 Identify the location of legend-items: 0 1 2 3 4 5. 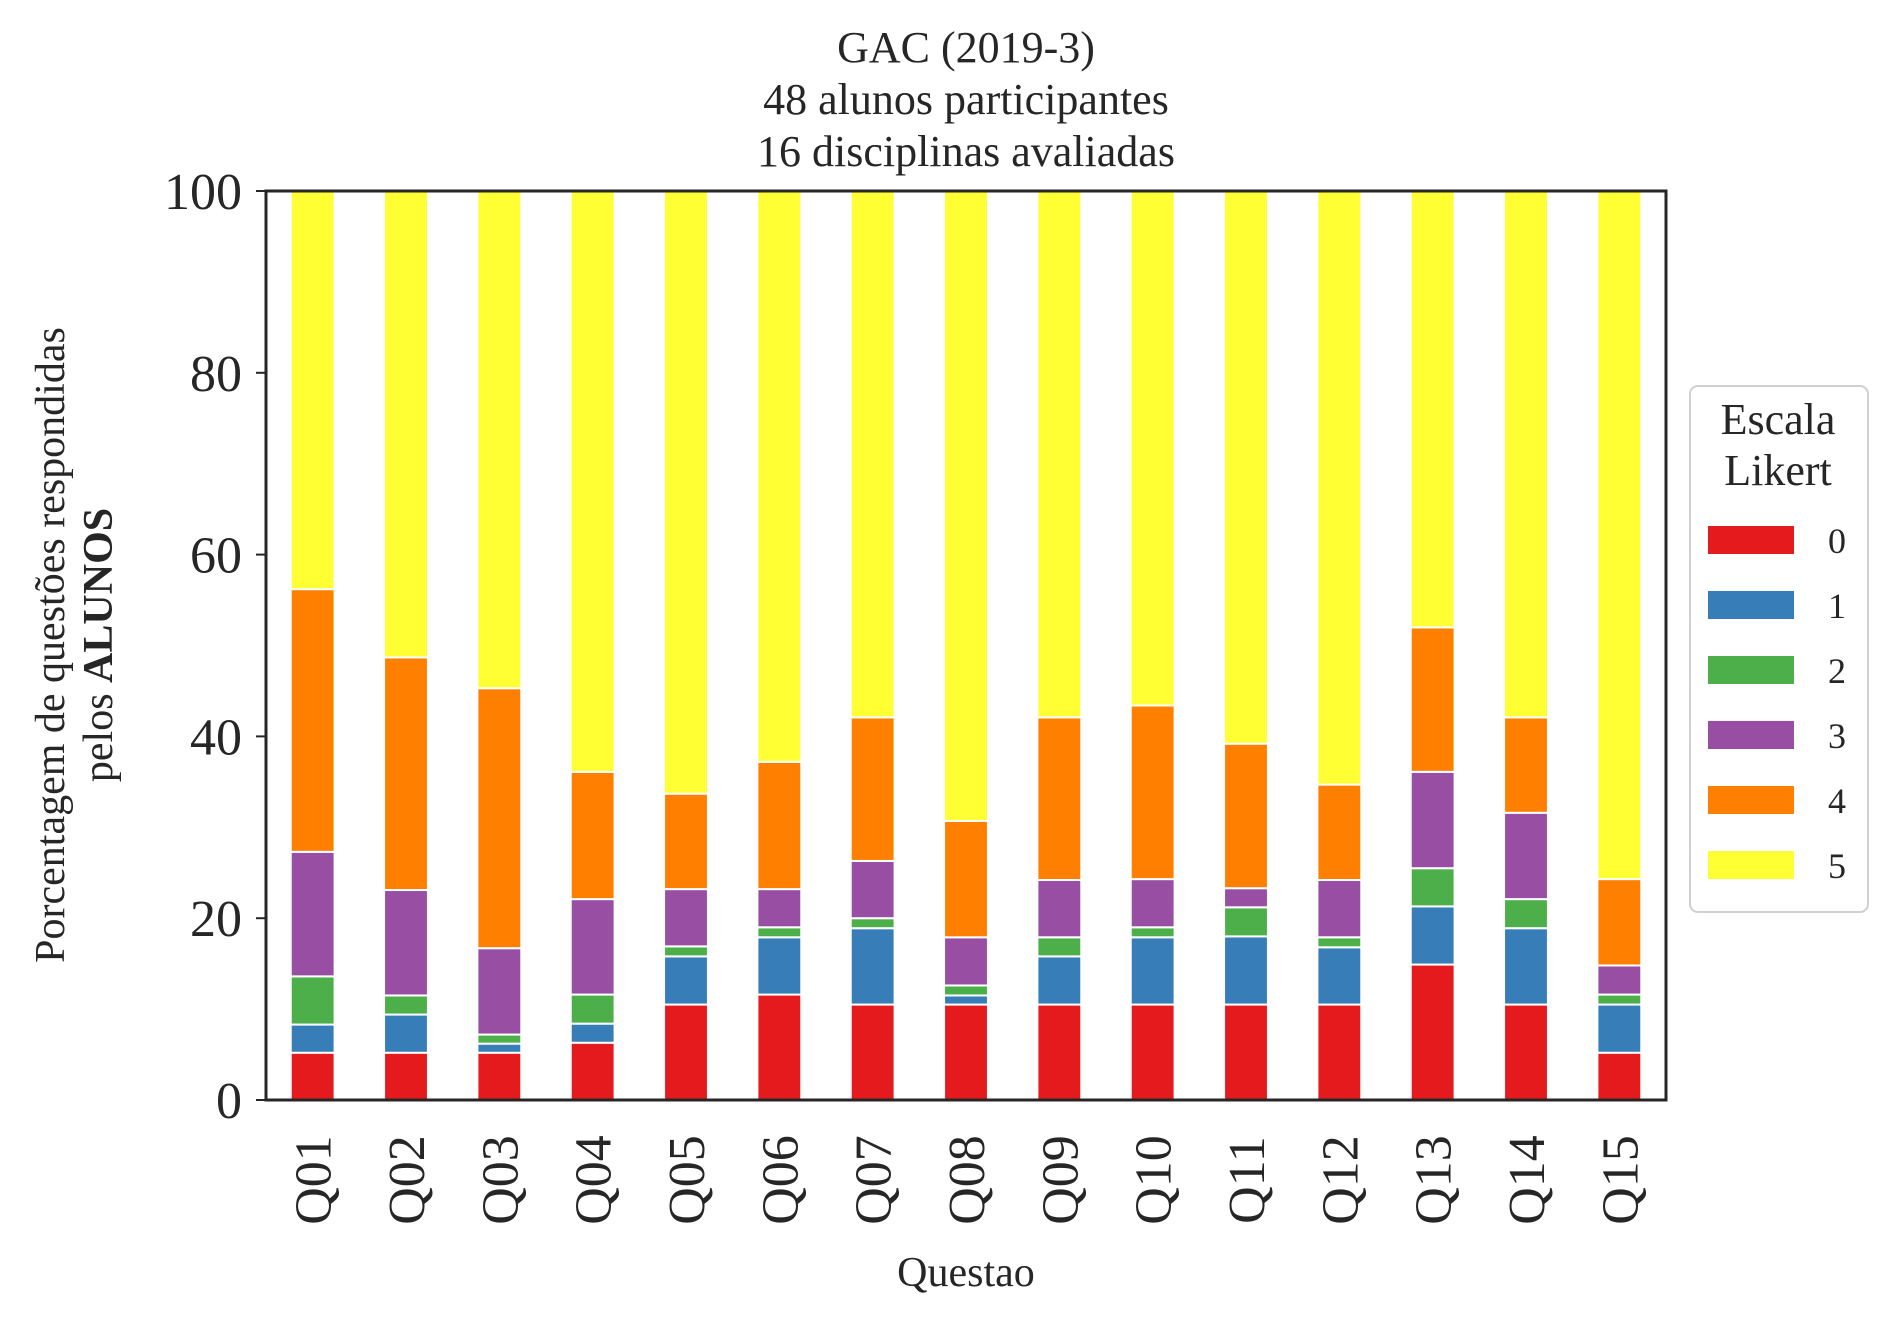
(1777, 703).